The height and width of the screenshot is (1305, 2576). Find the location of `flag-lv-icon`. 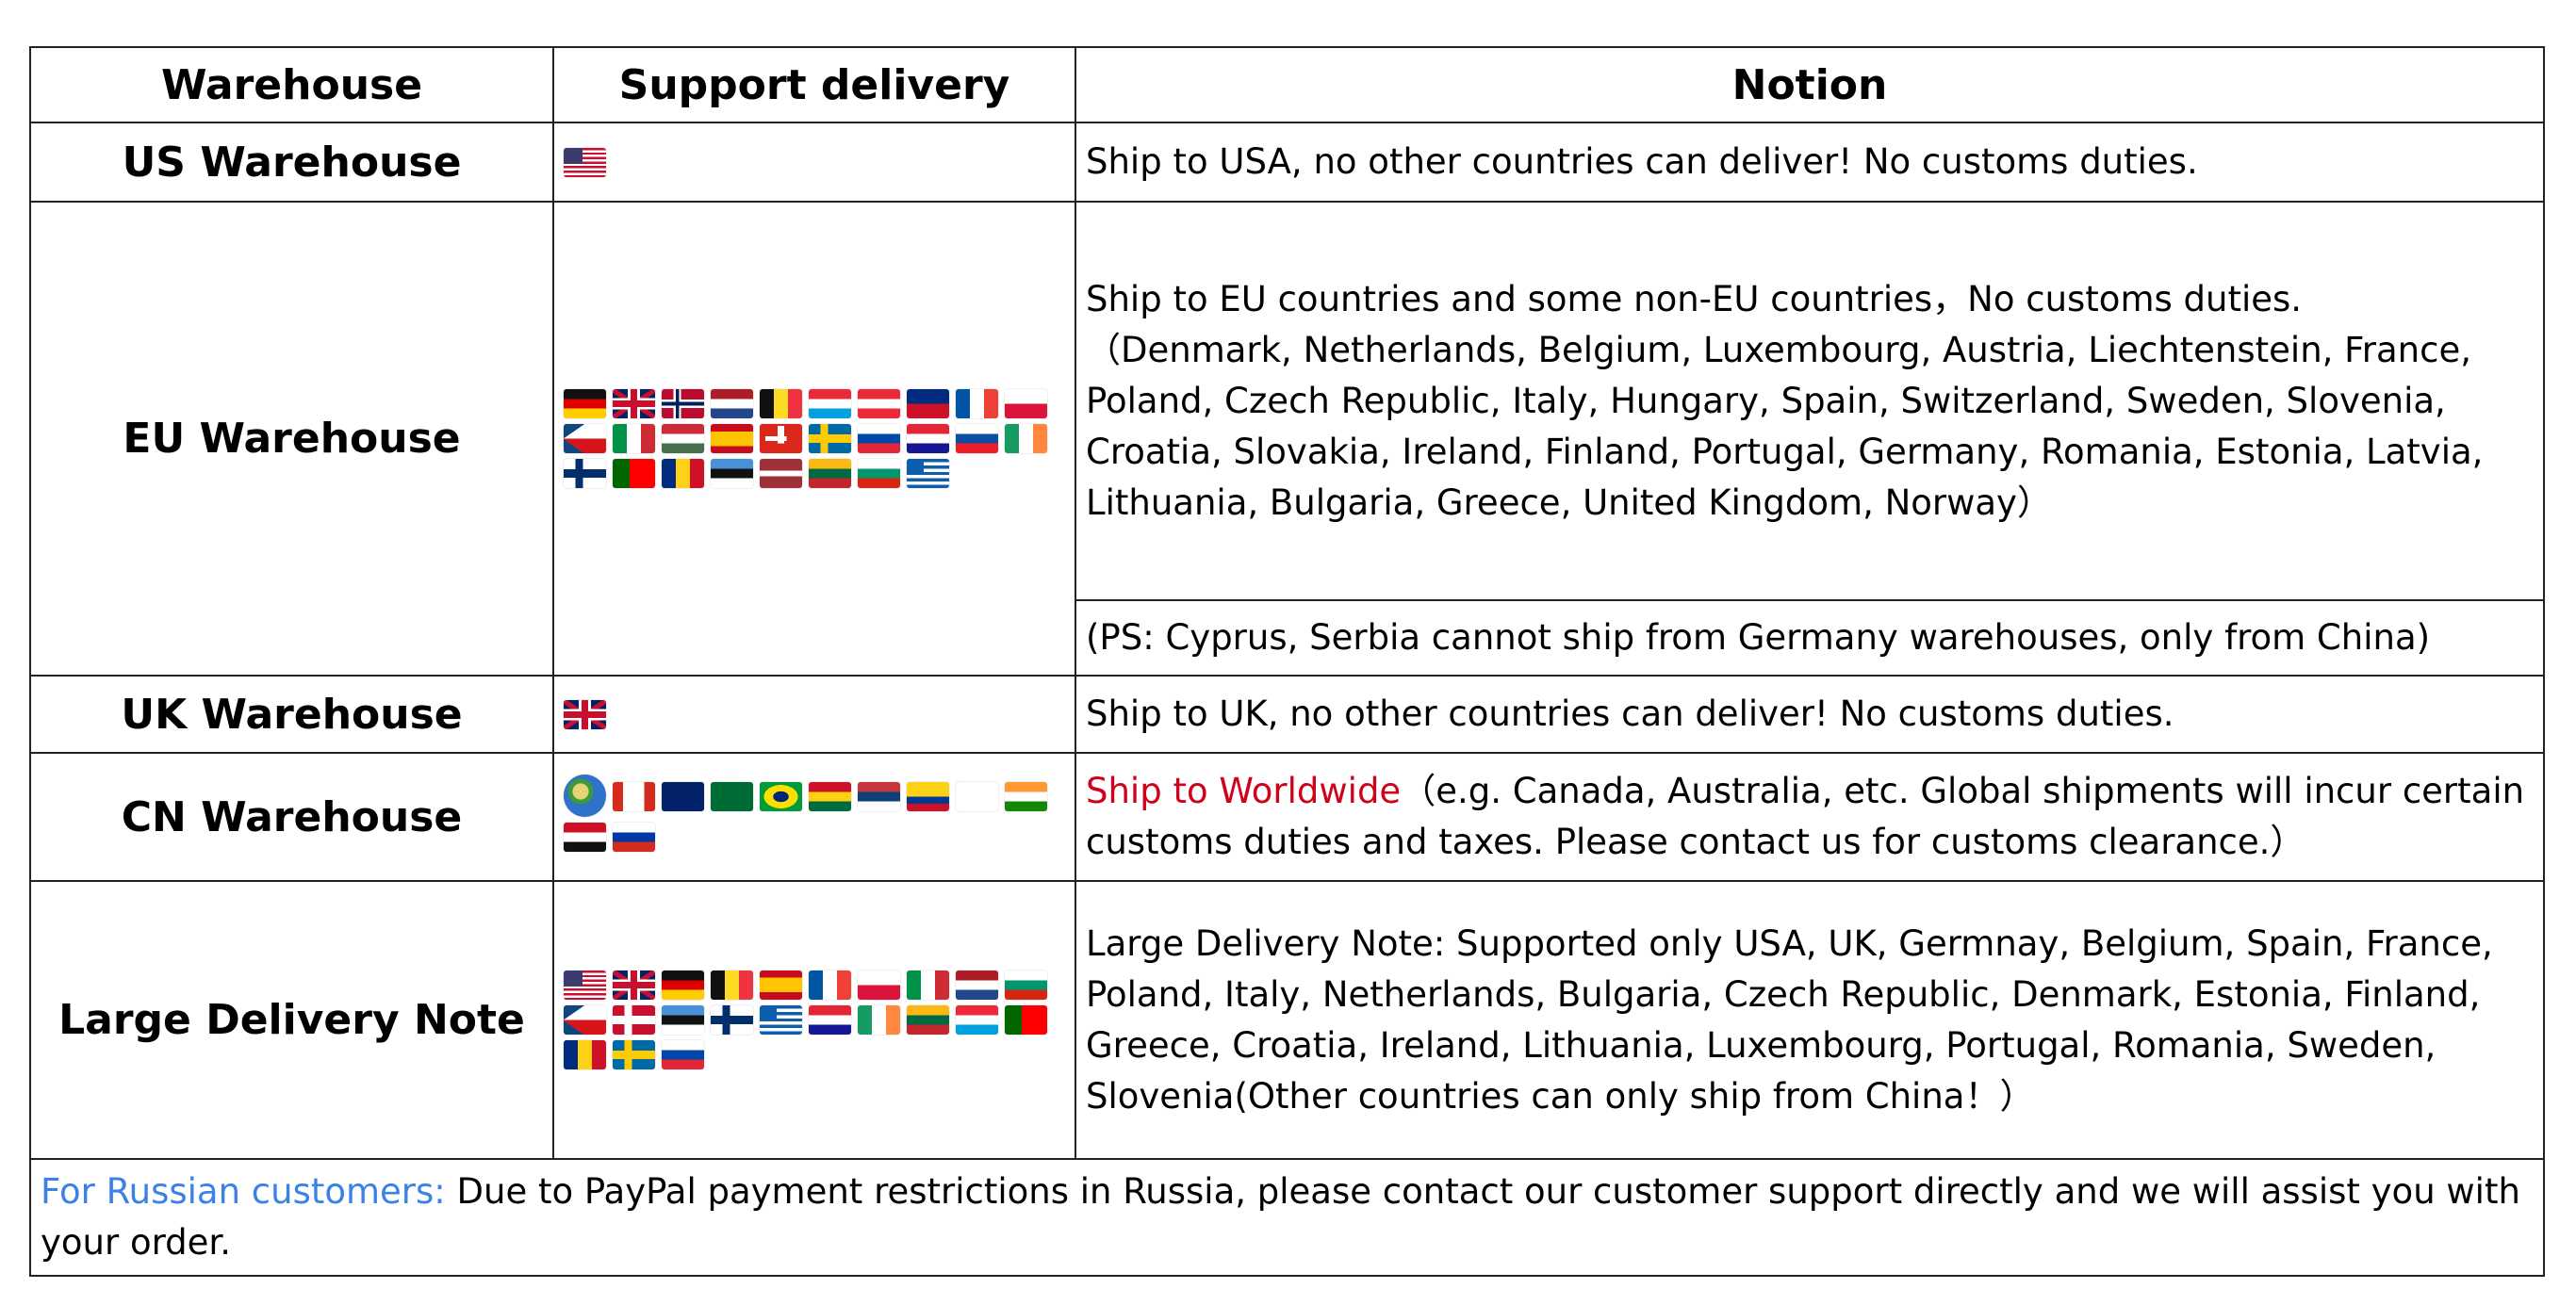

flag-lv-icon is located at coordinates (781, 474).